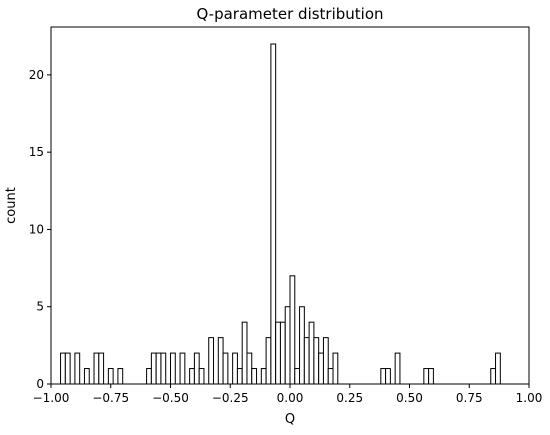 Image resolution: width=550 pixels, height=435 pixels. Describe the element at coordinates (469, 398) in the screenshot. I see `x-tick-label: 0.75` at that location.